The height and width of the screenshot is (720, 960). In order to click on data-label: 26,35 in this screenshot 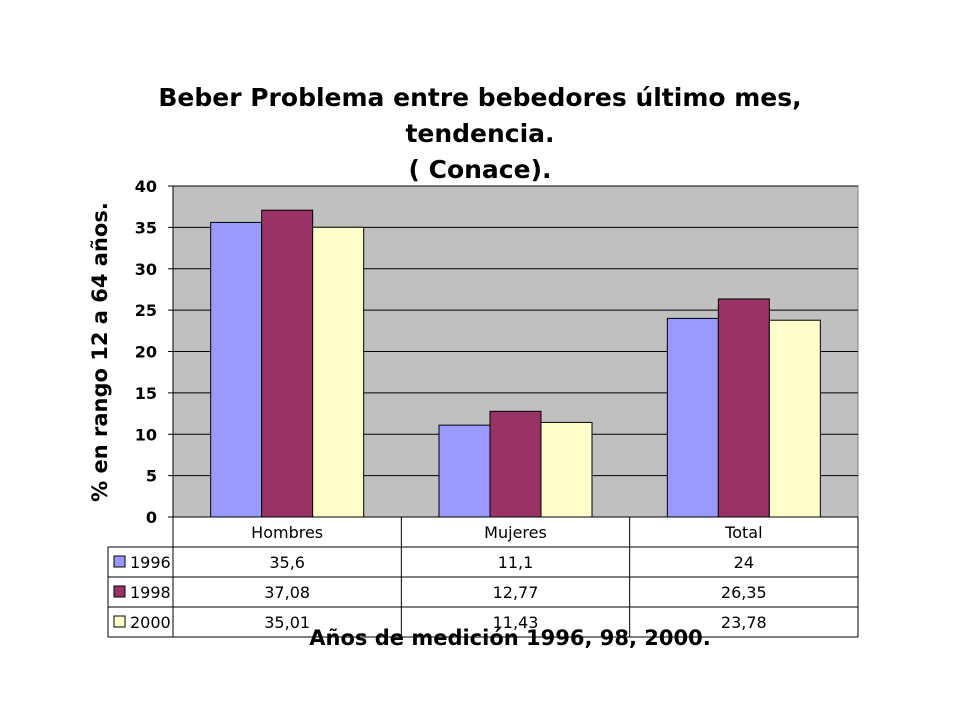, I will do `click(744, 592)`.